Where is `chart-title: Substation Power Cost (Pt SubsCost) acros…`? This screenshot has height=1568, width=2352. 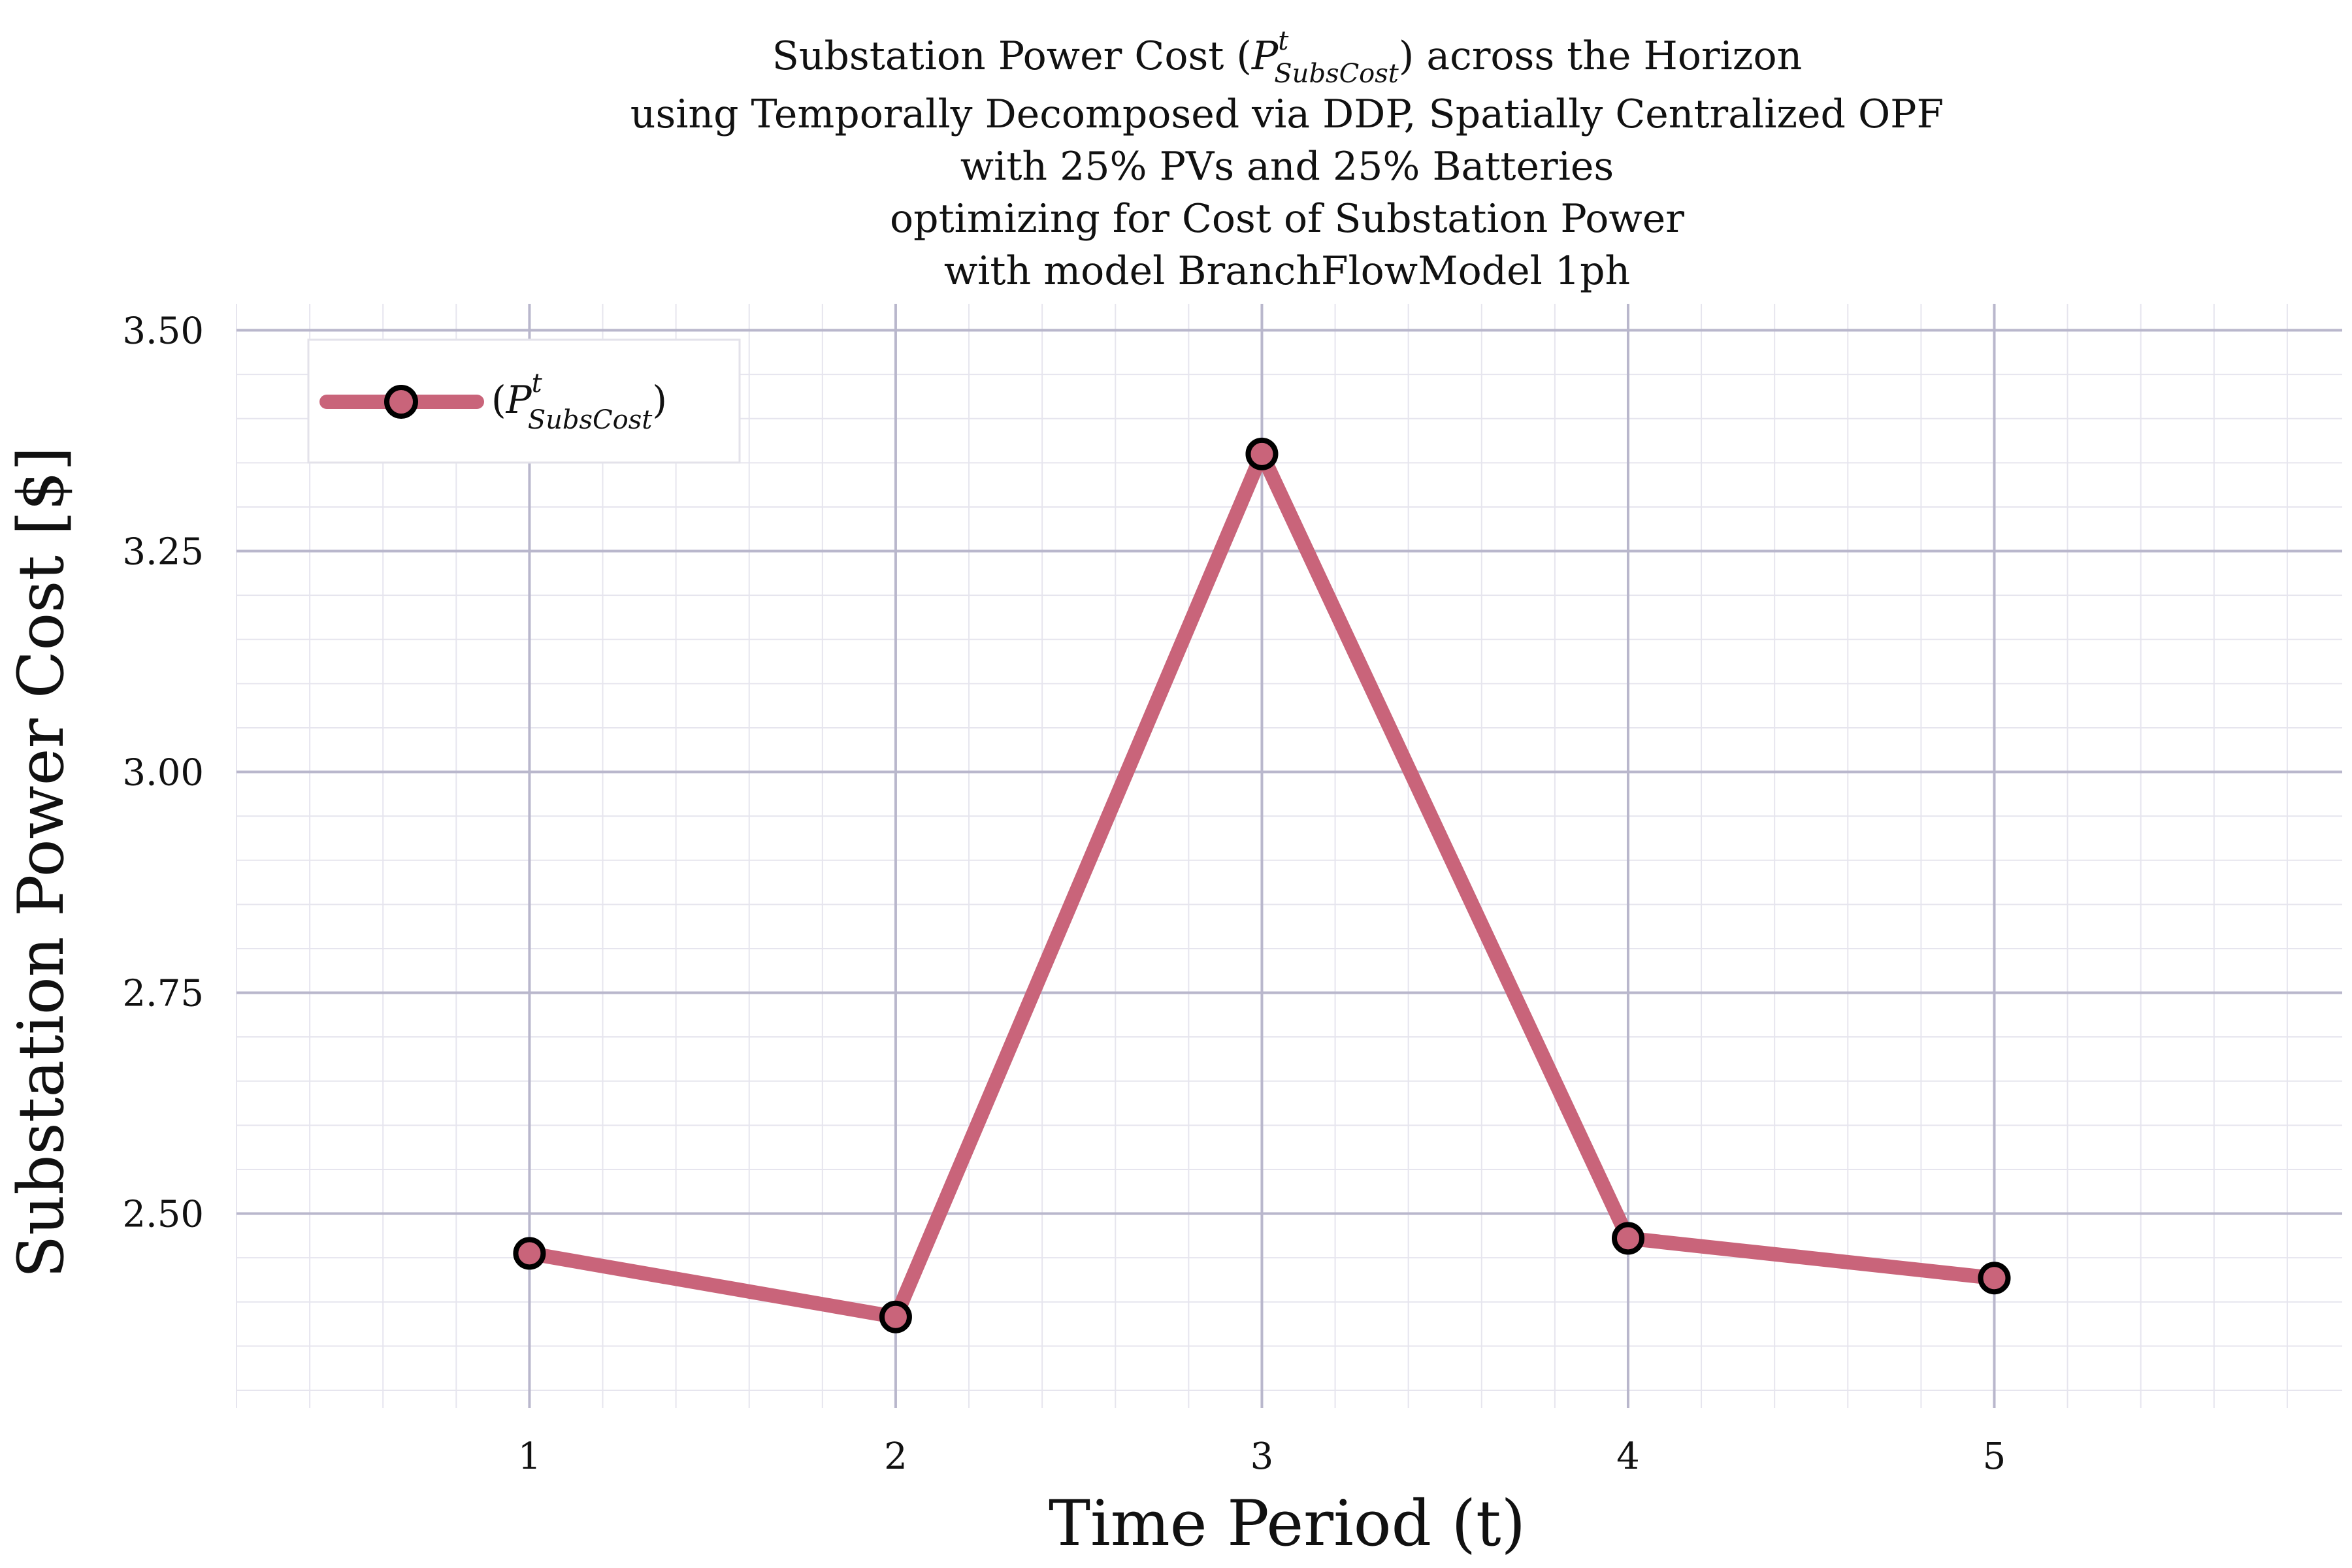 chart-title: Substation Power Cost (Pt SubsCost) acros… is located at coordinates (1287, 160).